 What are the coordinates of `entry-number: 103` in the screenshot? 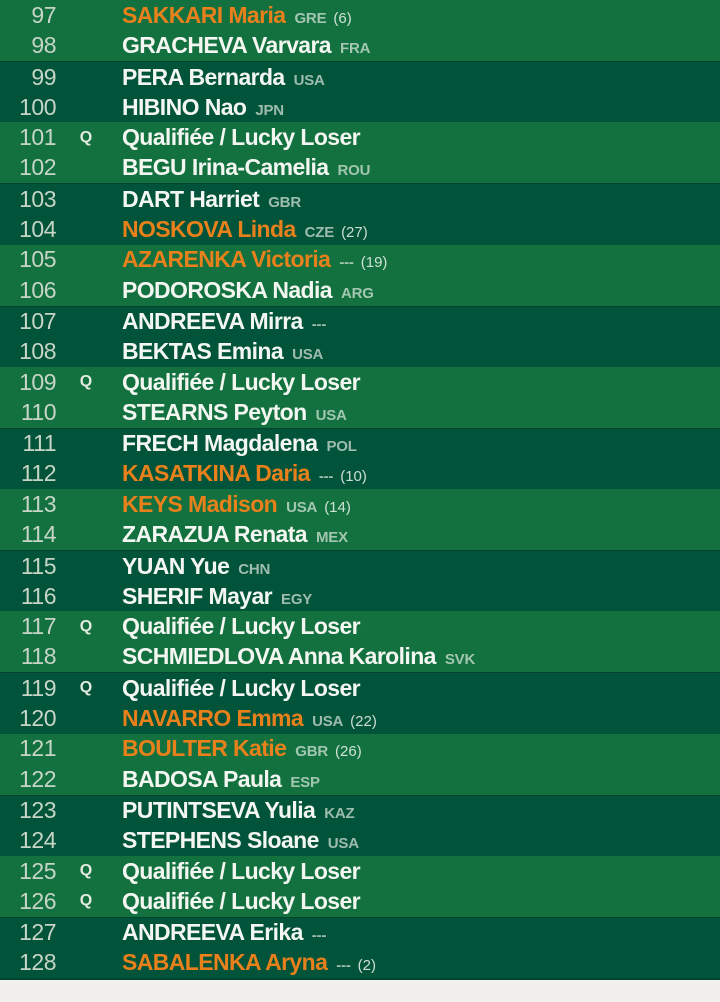 It's located at (37, 198).